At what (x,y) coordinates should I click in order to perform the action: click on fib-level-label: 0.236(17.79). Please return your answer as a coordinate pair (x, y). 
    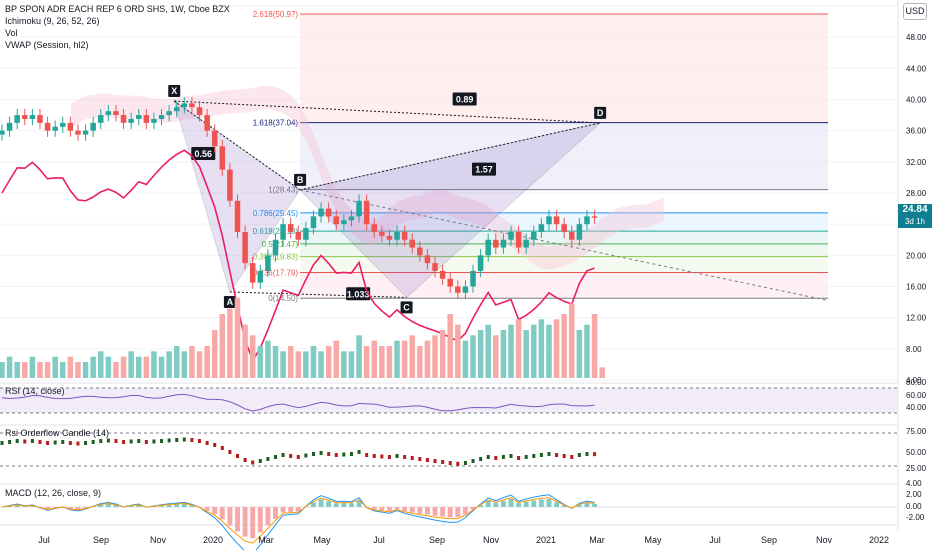
    Looking at the image, I should click on (276, 273).